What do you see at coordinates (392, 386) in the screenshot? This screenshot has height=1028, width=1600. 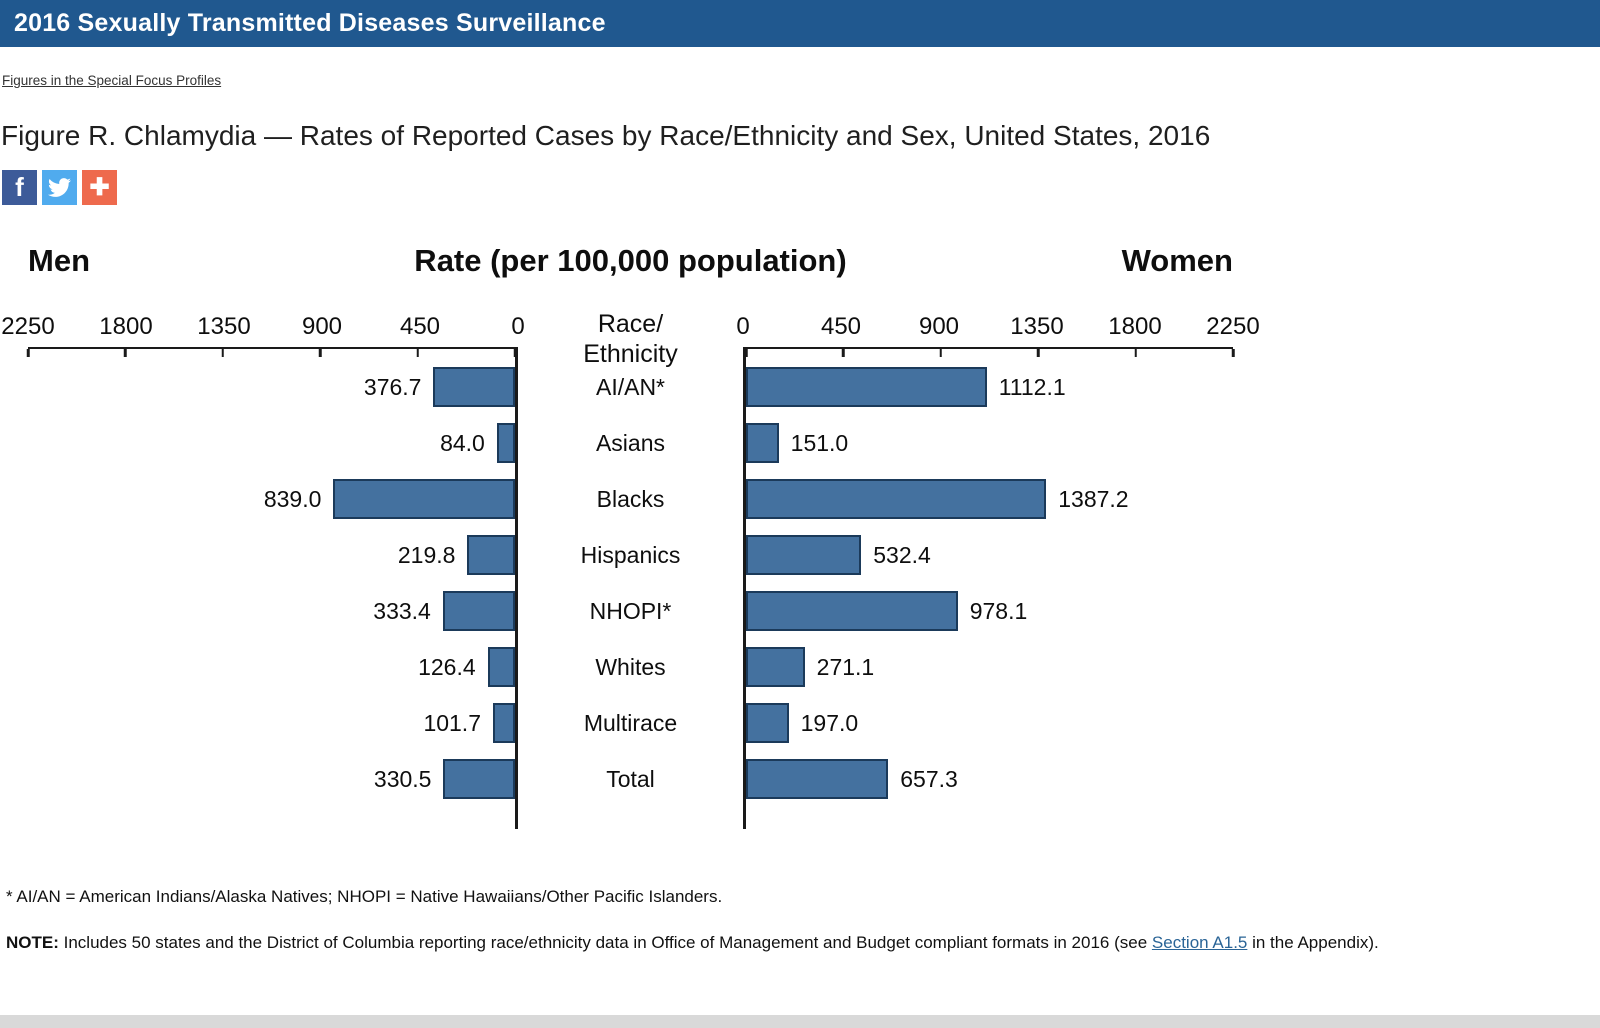 I see `bar-value-label: 376.7` at bounding box center [392, 386].